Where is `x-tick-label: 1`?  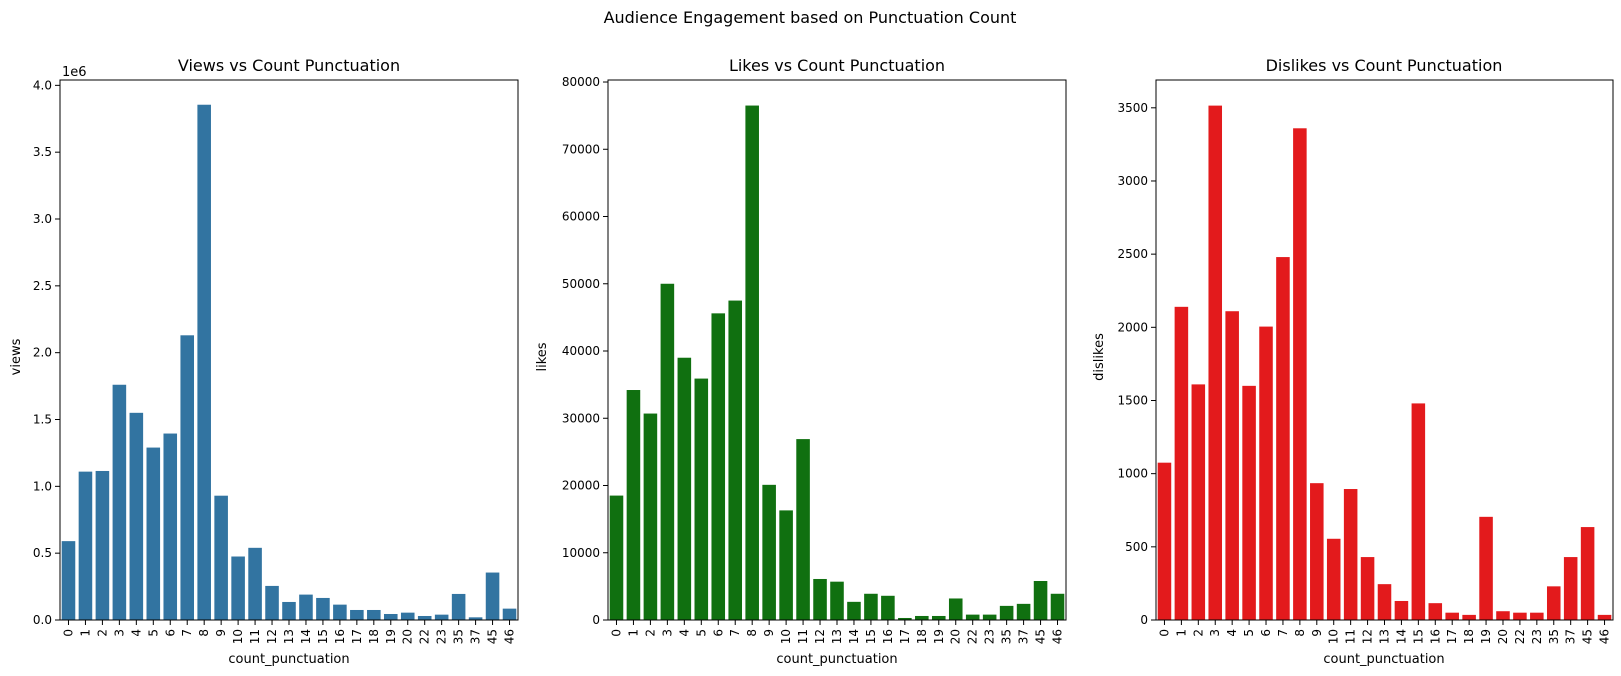
x-tick-label: 1 is located at coordinates (1181, 633).